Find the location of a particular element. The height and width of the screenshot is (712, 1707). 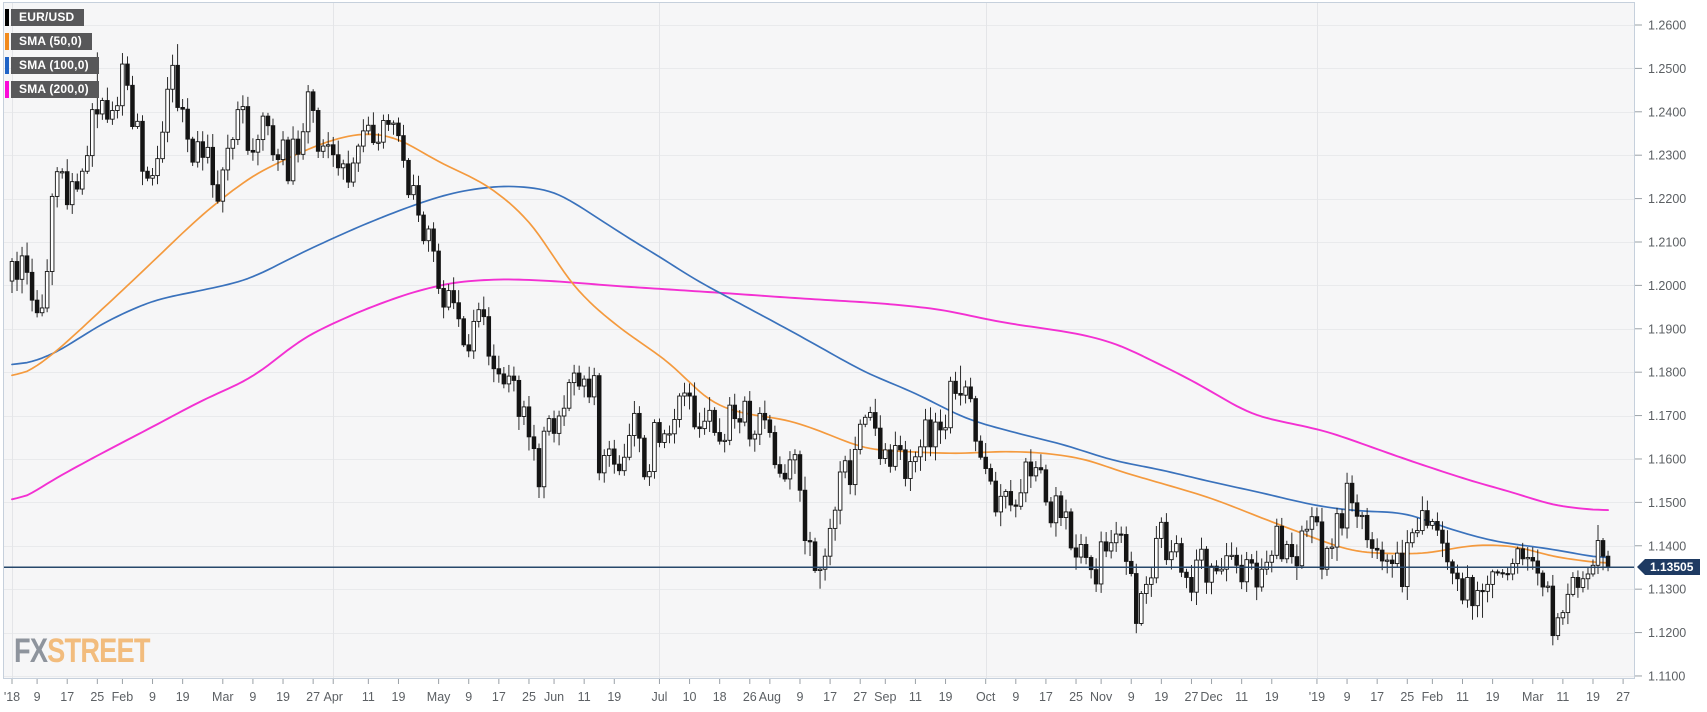

date-tick-label: Sep is located at coordinates (885, 697).